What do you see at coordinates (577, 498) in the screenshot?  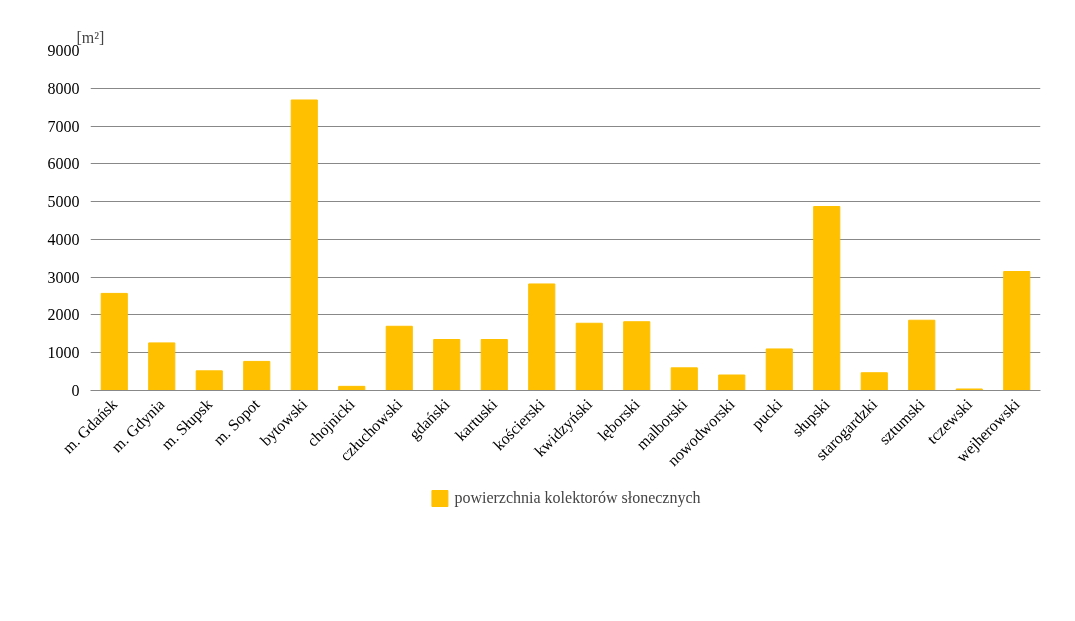 I see `legend-label: powierzchnia kolektorów słonecznych` at bounding box center [577, 498].